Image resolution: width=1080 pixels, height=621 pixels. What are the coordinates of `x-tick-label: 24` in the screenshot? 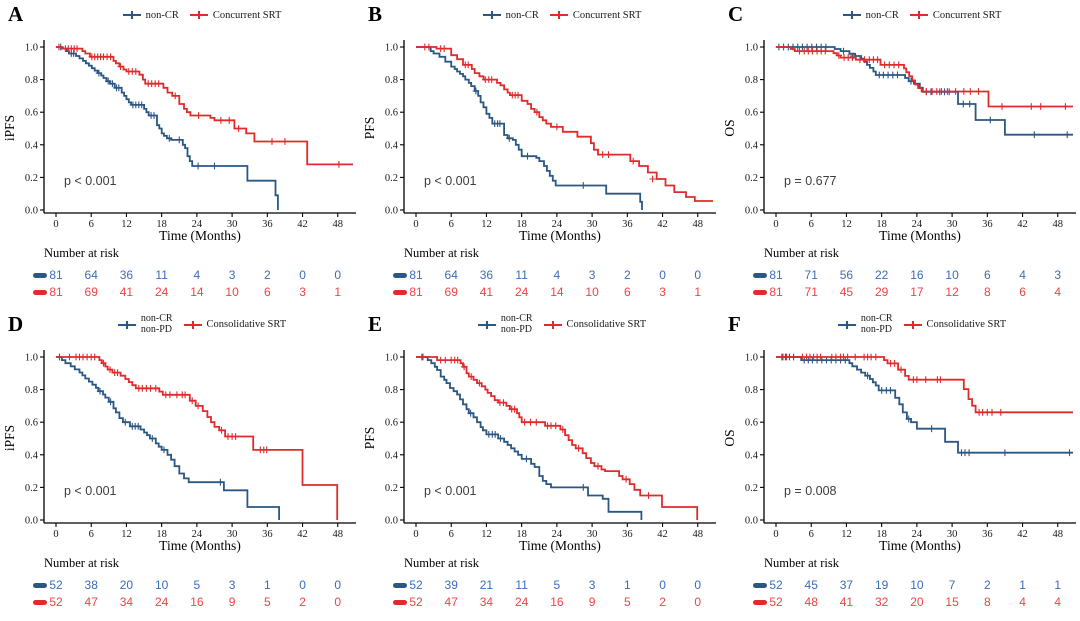 It's located at (197, 224).